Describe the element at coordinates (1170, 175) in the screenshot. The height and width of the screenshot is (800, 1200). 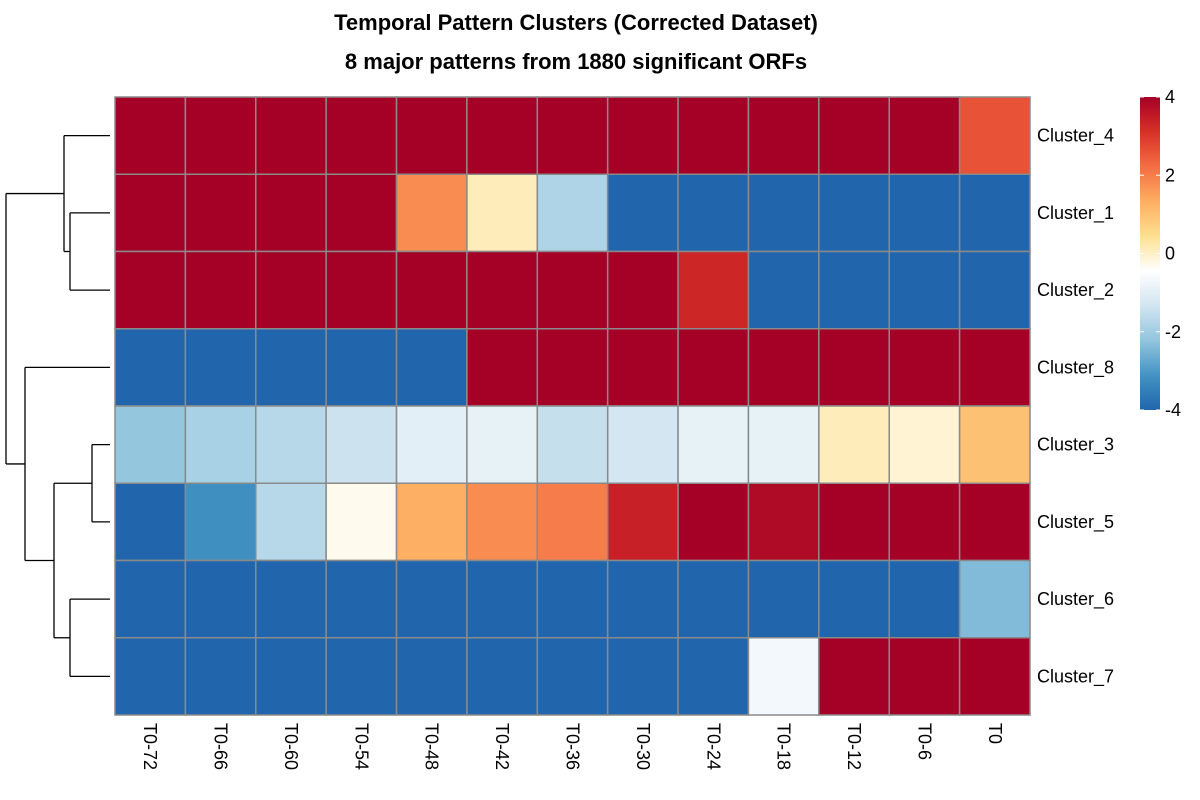
I see `legend-tick-label: 2` at that location.